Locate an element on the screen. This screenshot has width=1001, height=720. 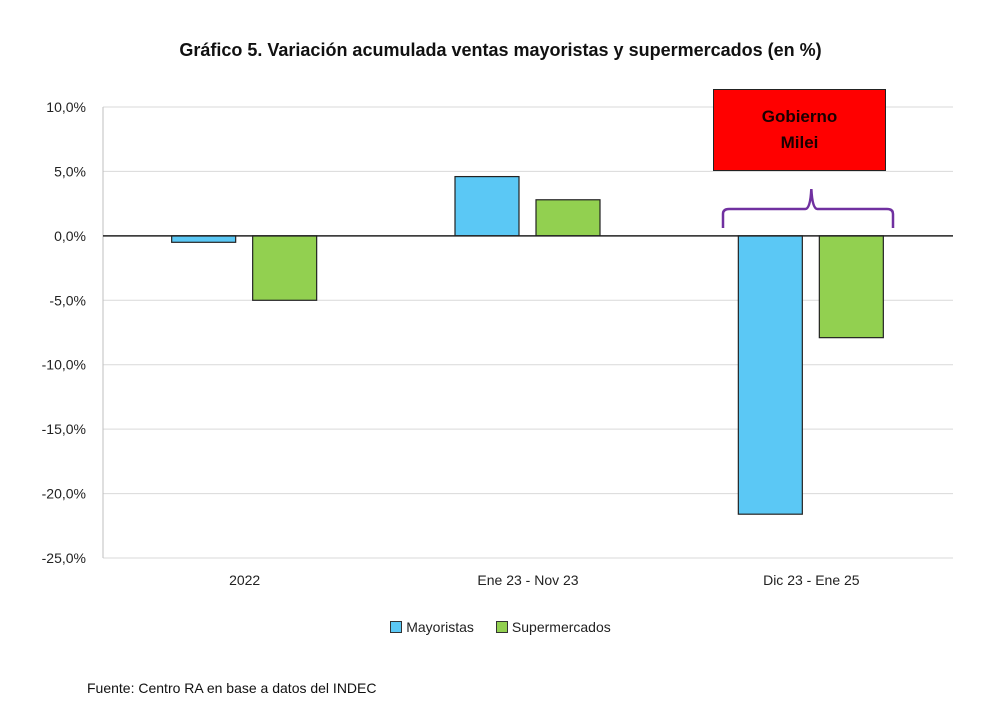
y-tick-label: 10,0% is located at coordinates (66, 107).